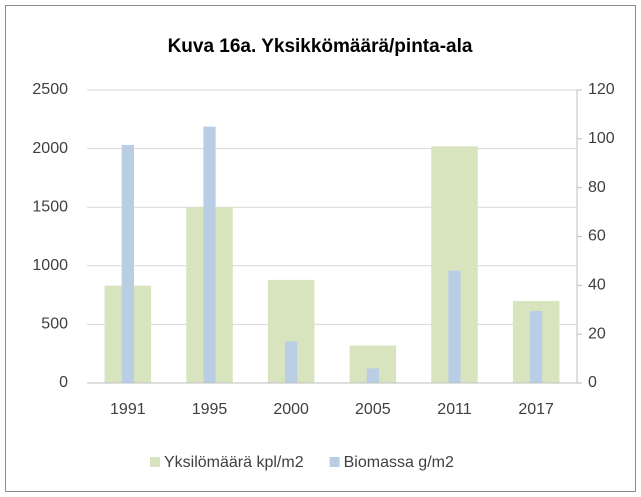 Image resolution: width=641 pixels, height=497 pixels. Describe the element at coordinates (50, 265) in the screenshot. I see `y-tick-label: 1000` at that location.